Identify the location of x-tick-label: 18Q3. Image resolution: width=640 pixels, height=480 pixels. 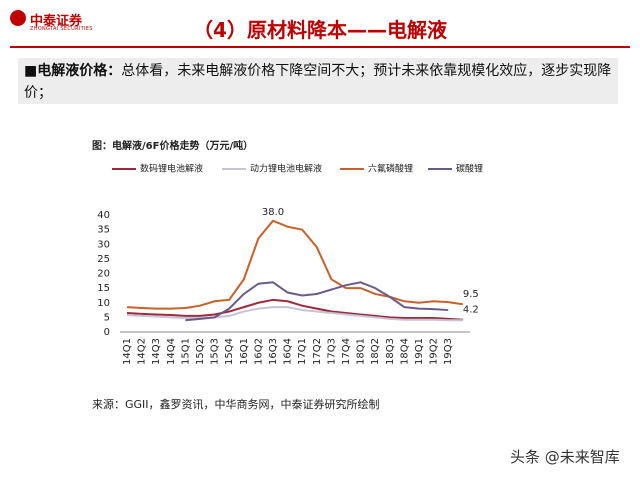
(390, 351).